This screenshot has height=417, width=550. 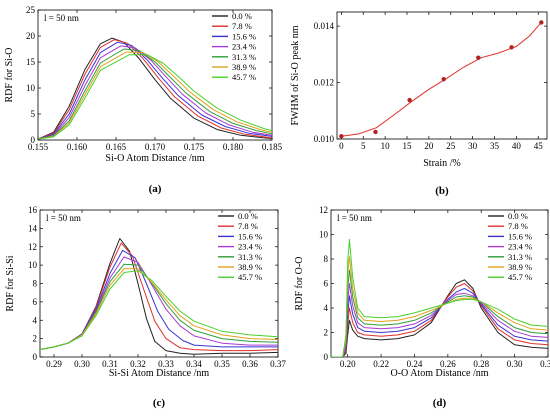 What do you see at coordinates (429, 146) in the screenshot?
I see `x-tick-label: 20` at bounding box center [429, 146].